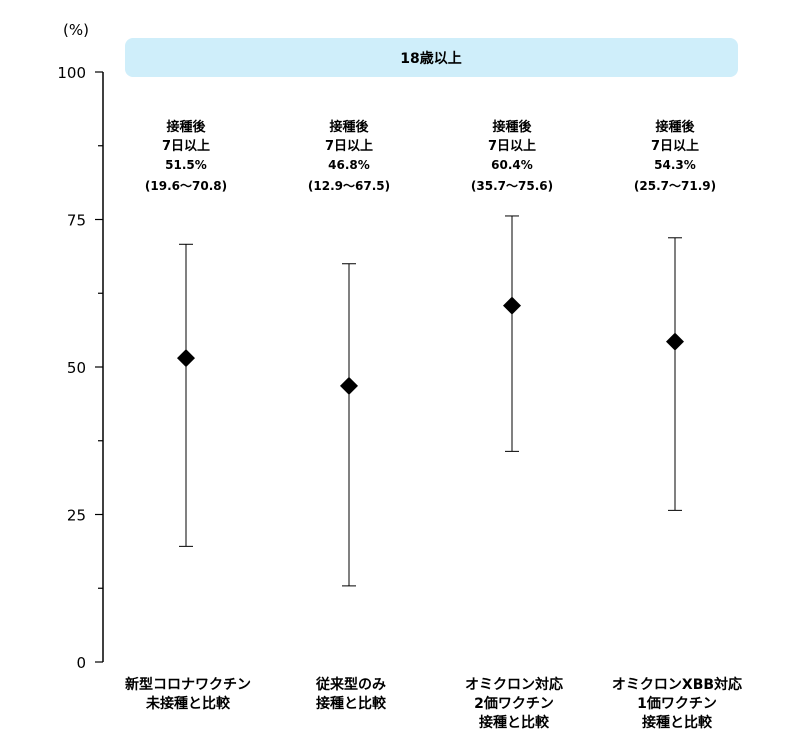 The image size is (800, 740). I want to click on y-tick-label: 0, so click(81, 663).